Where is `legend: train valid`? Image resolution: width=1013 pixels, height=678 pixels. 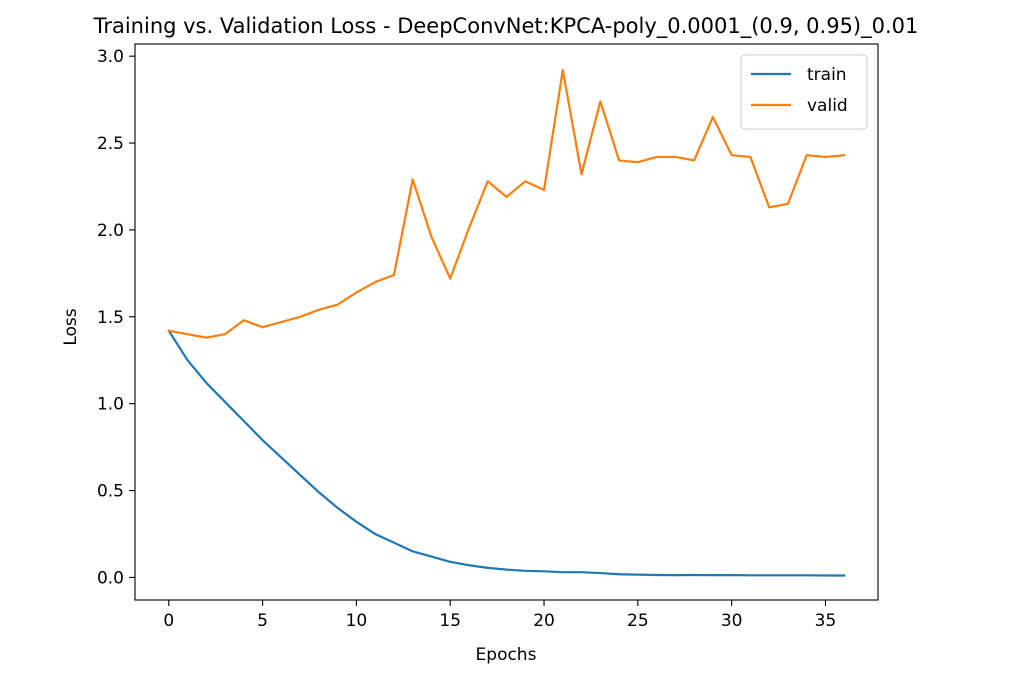 legend: train valid is located at coordinates (804, 92).